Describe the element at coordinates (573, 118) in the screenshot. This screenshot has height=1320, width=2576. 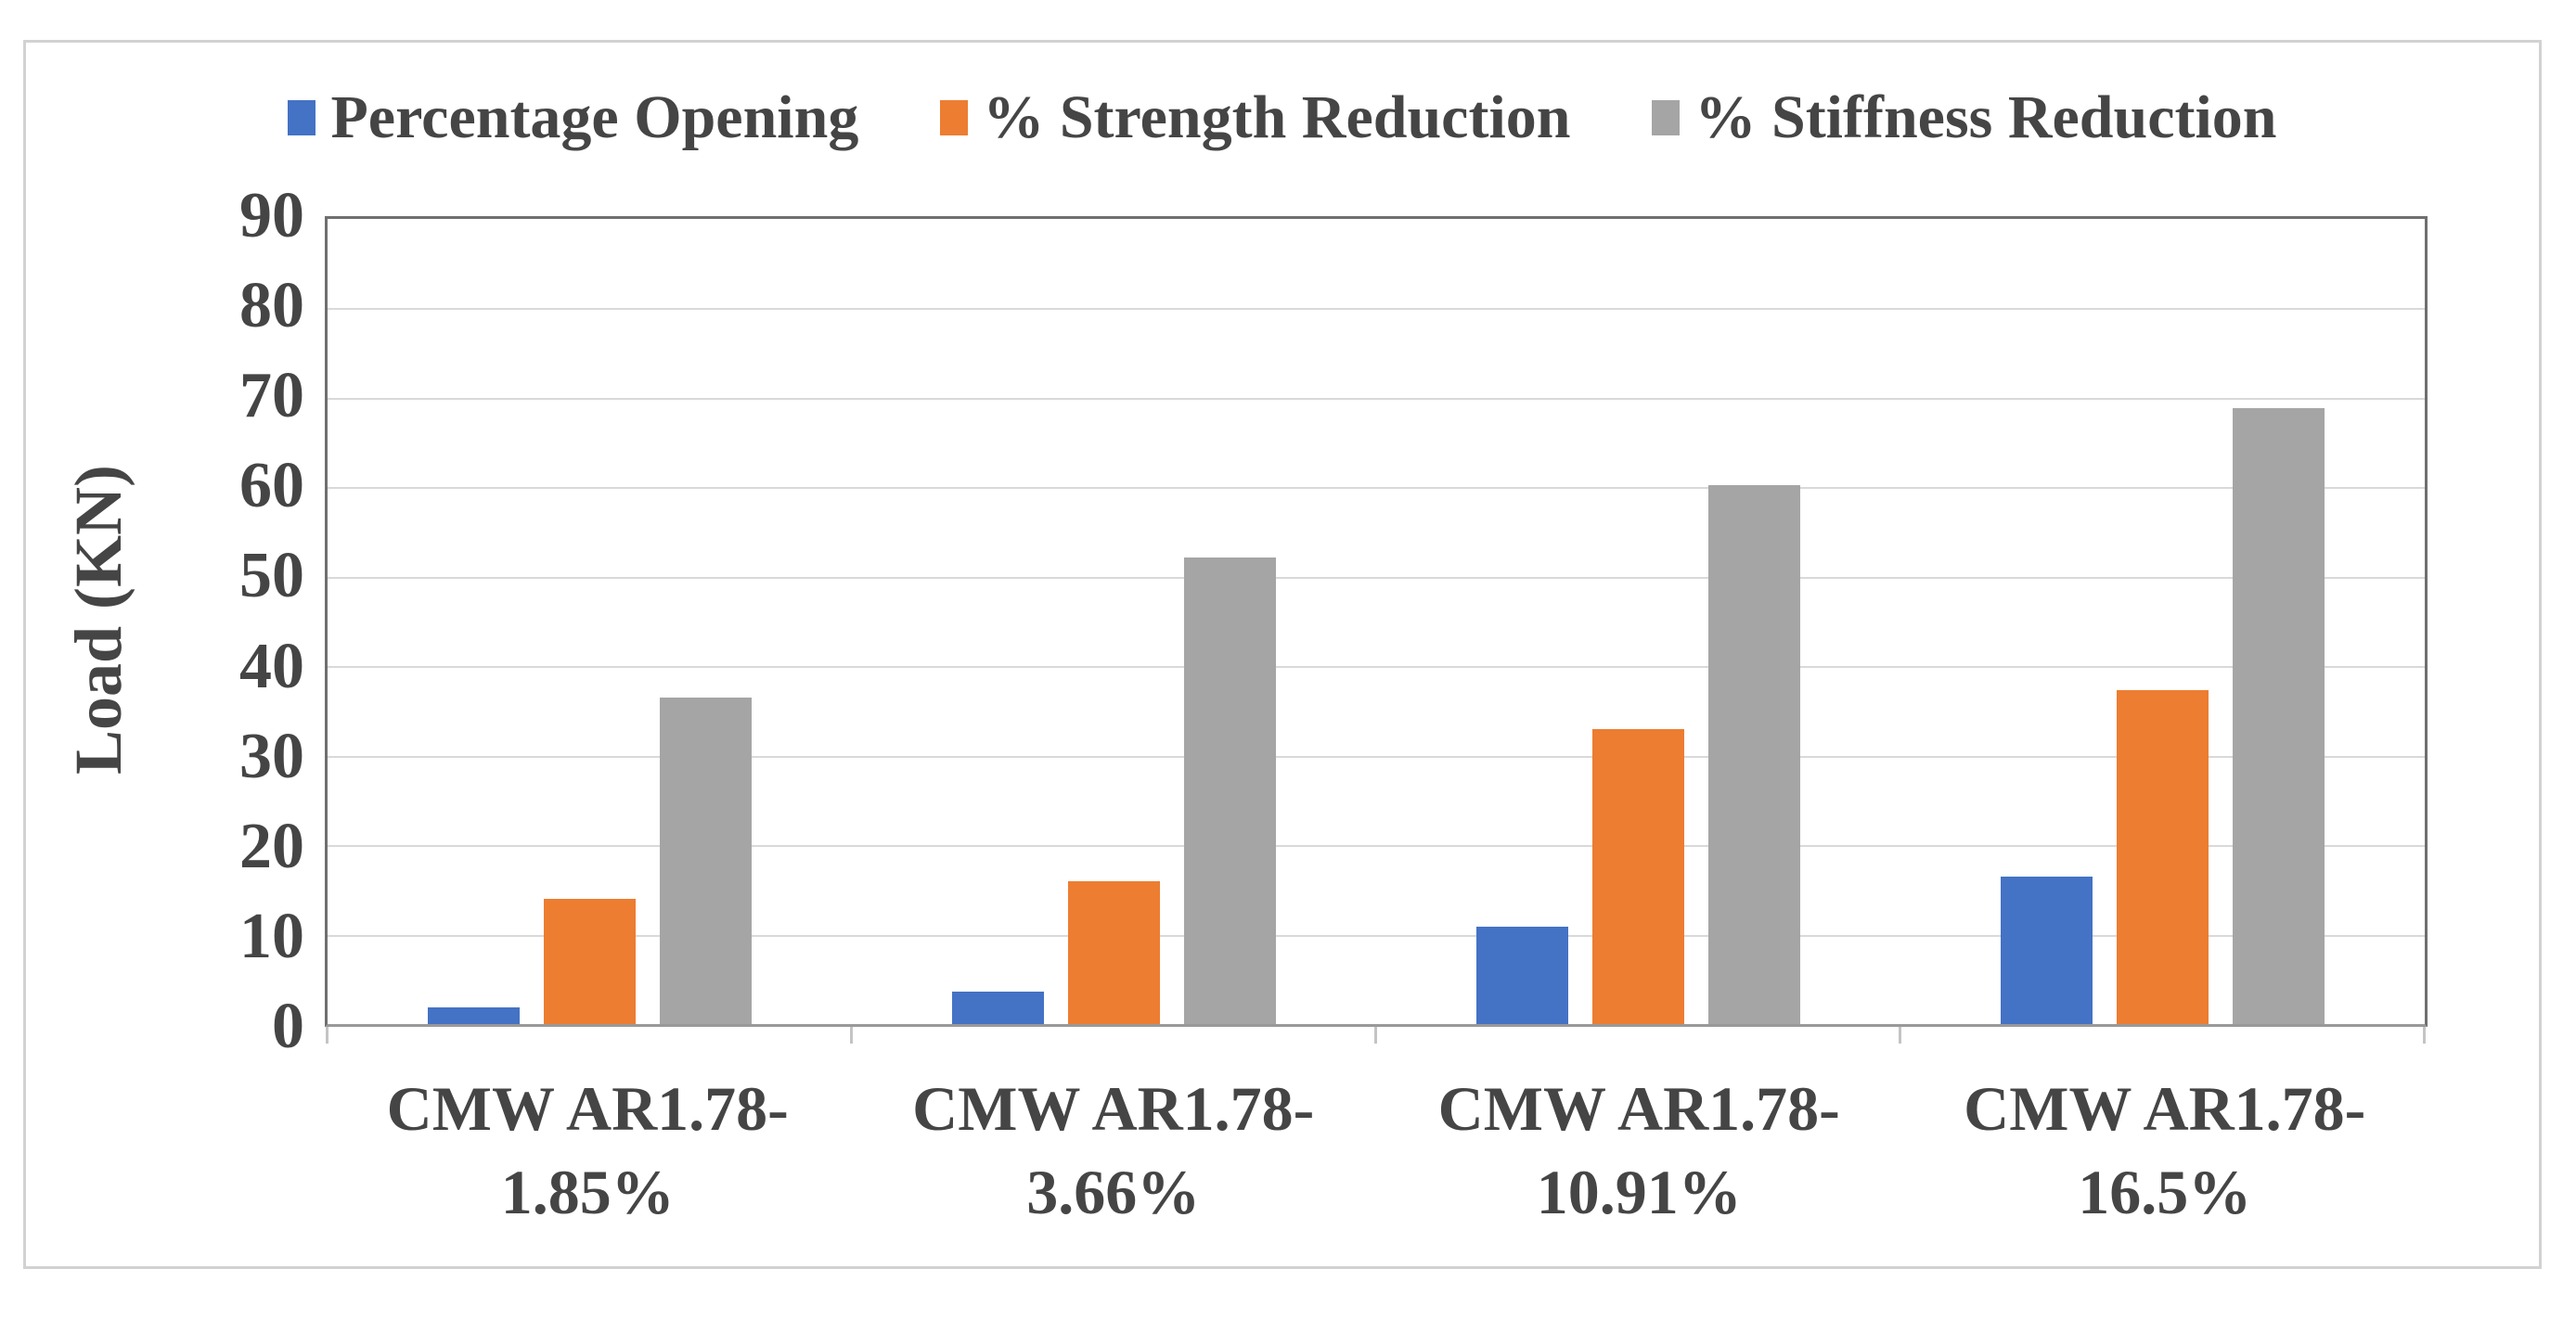
I see `legend-item: Percentage Opening` at that location.